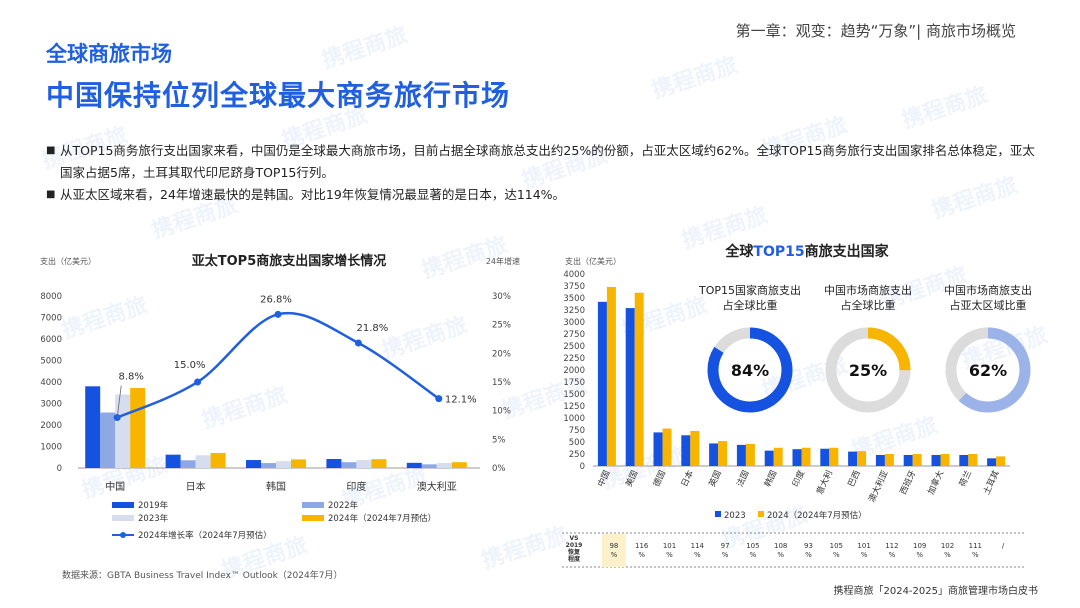  Describe the element at coordinates (639, 379) in the screenshot. I see `bar-美国-2024（2024年7月预估）` at that location.